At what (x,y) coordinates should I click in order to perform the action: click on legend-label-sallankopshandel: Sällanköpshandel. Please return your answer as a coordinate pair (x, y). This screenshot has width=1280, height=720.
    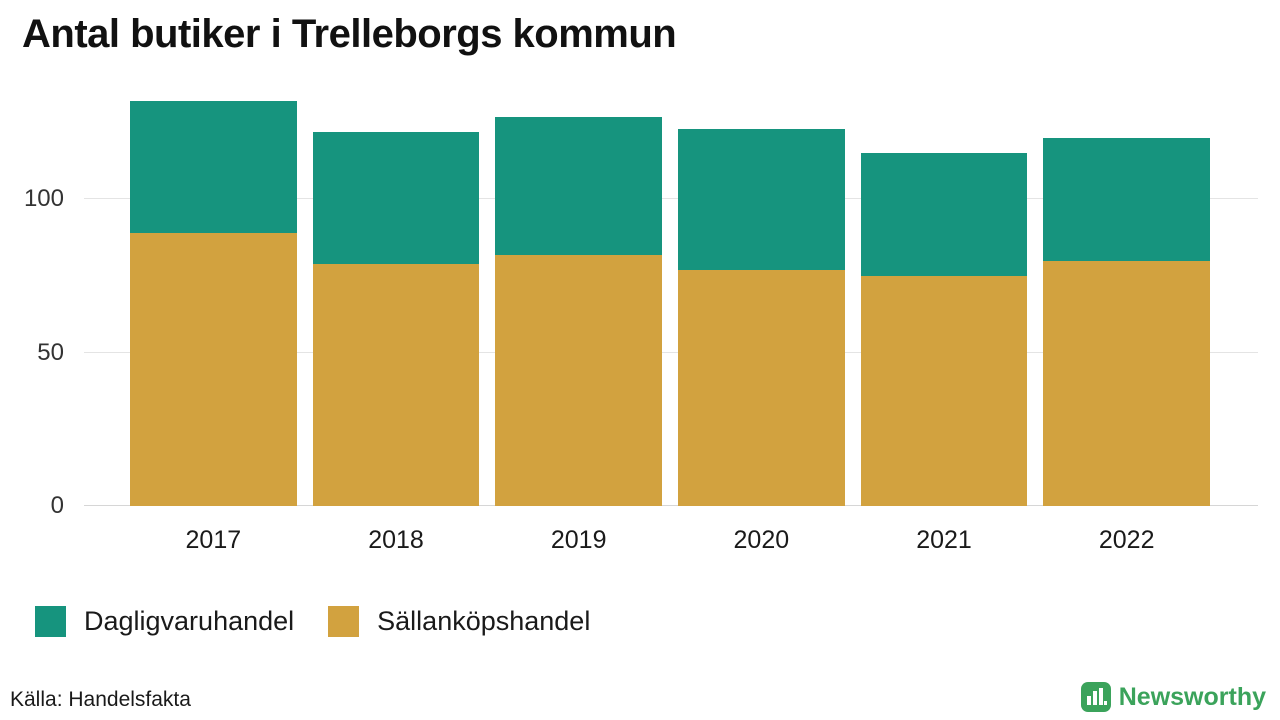
    Looking at the image, I should click on (484, 621).